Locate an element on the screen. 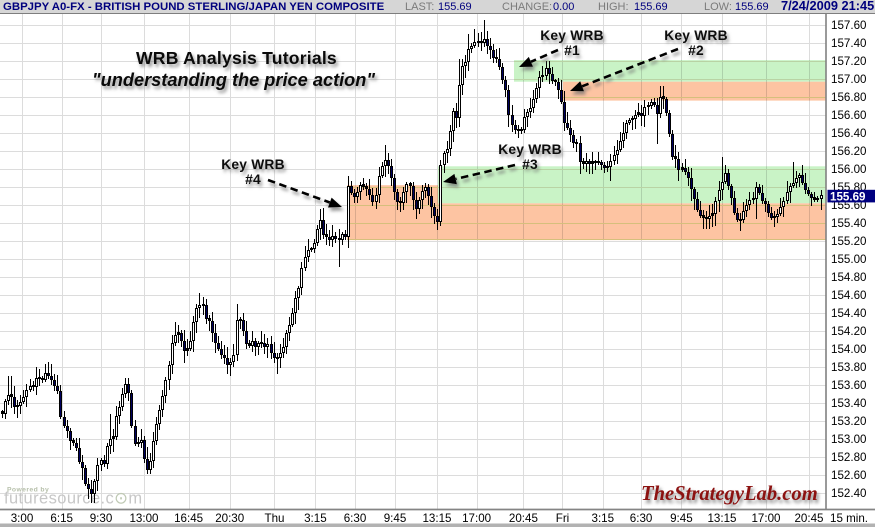 The image size is (875, 527). svg-text: 16:45 is located at coordinates (188, 518).